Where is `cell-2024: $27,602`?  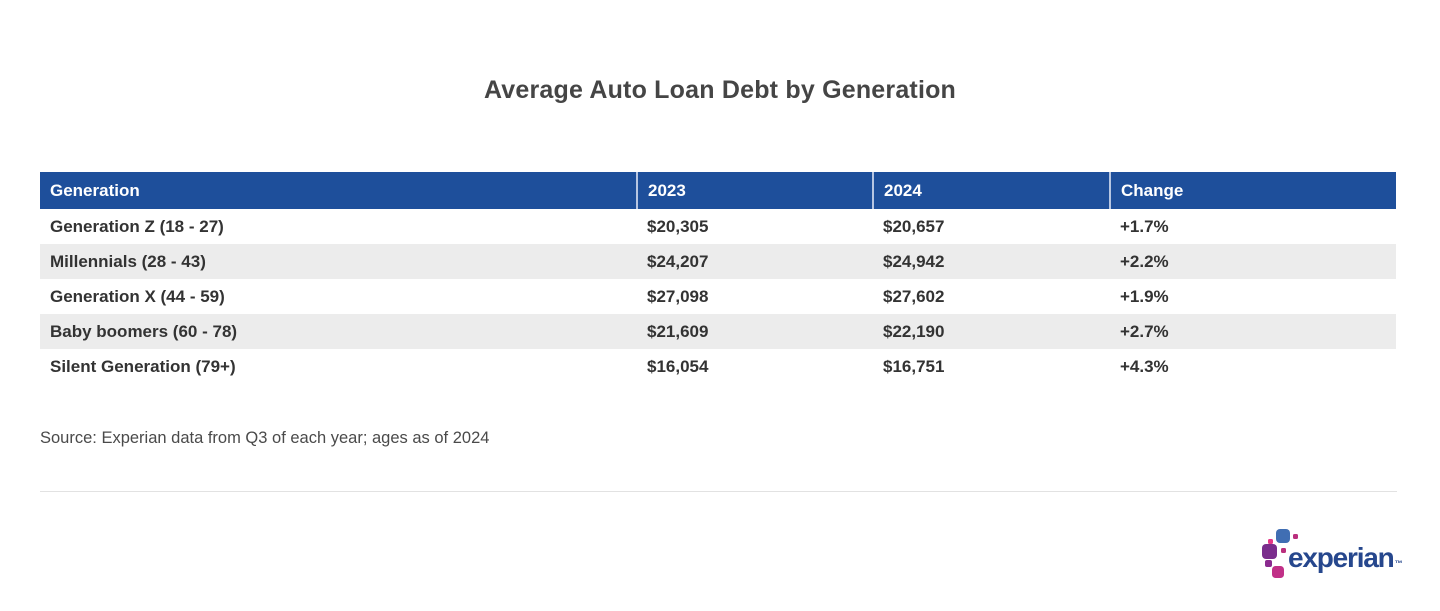 cell-2024: $27,602 is located at coordinates (991, 296).